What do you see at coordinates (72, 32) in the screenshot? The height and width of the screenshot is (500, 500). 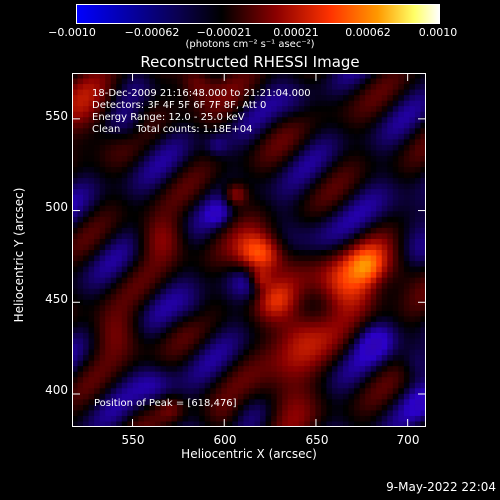 I see `colorbar-tick: −0.0010` at bounding box center [72, 32].